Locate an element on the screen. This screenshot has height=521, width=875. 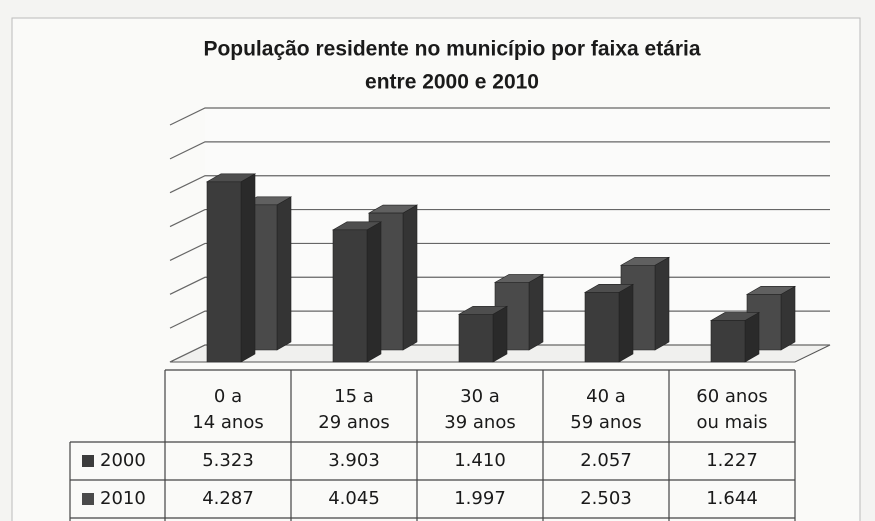
legend-label: 2010 is located at coordinates (123, 498).